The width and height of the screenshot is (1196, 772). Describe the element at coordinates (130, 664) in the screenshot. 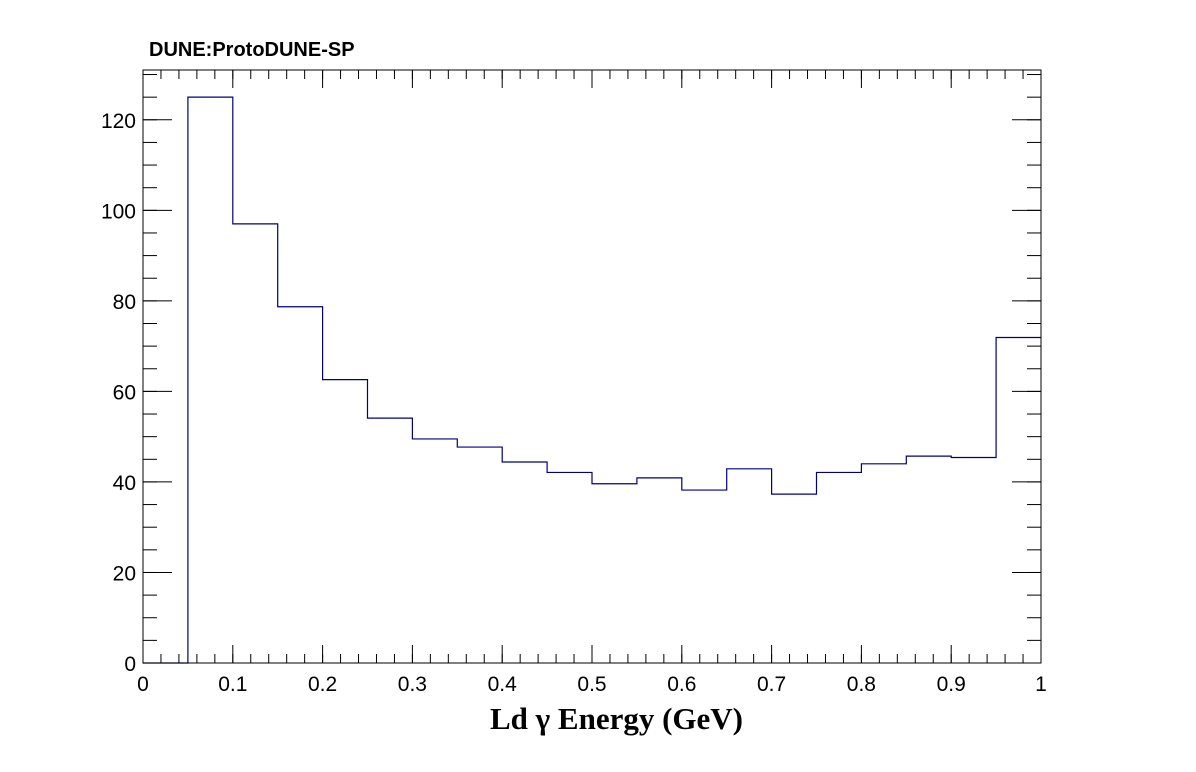

I see `y-tick-label: 0` at that location.